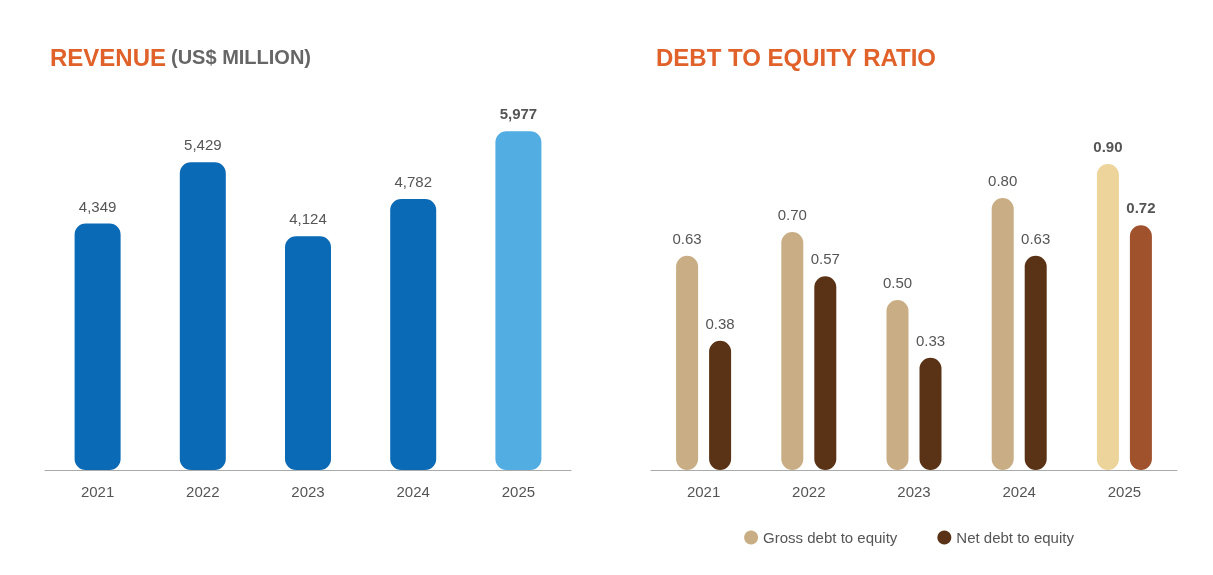  What do you see at coordinates (97, 206) in the screenshot?
I see `data-label: 4,349` at bounding box center [97, 206].